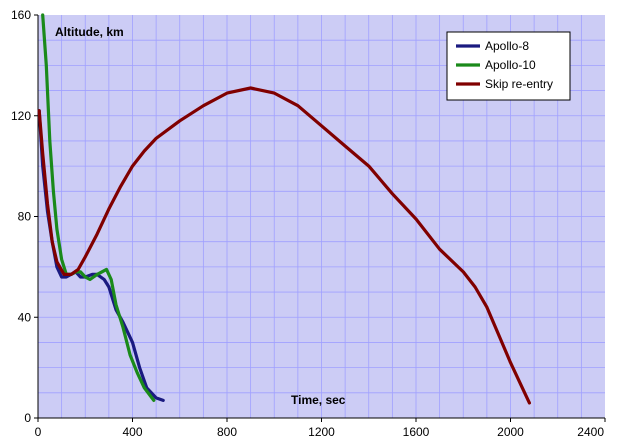 The height and width of the screenshot is (440, 620). Describe the element at coordinates (21, 116) in the screenshot. I see `y-tick-label: 120` at that location.